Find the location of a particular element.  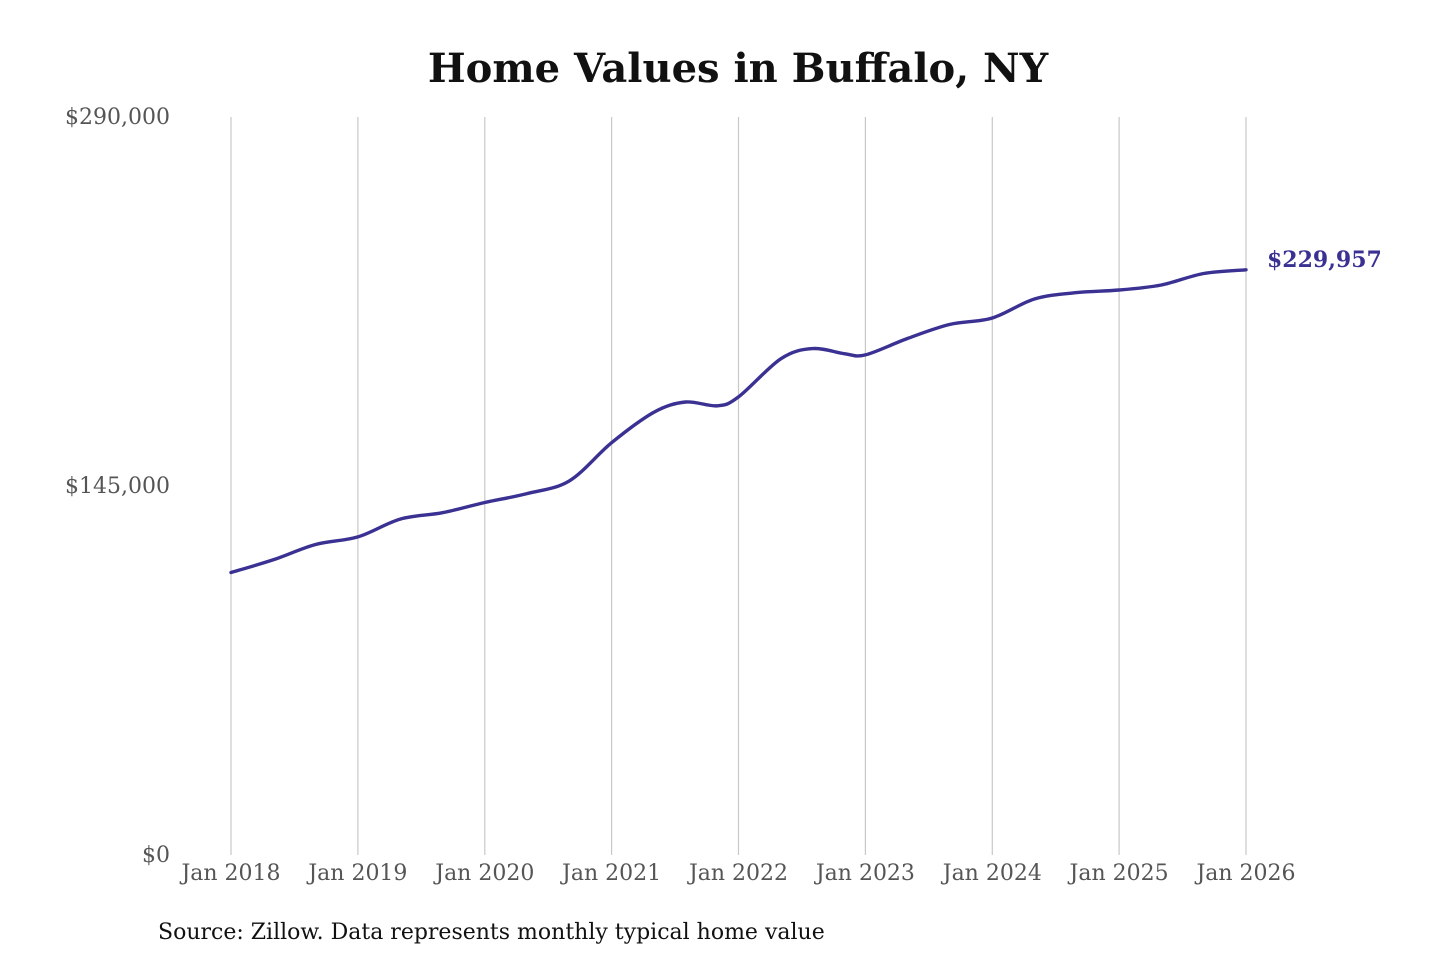

y-axis-tick-labels: $0 $145,000 $290,000 is located at coordinates (117, 486).